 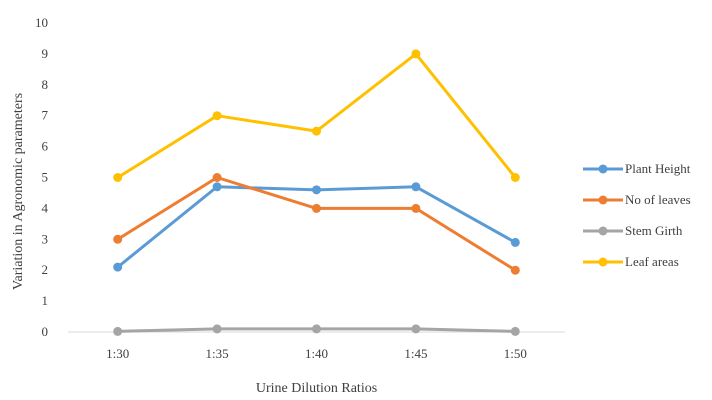 I want to click on legend-item: Leaf areas, so click(x=631, y=261).